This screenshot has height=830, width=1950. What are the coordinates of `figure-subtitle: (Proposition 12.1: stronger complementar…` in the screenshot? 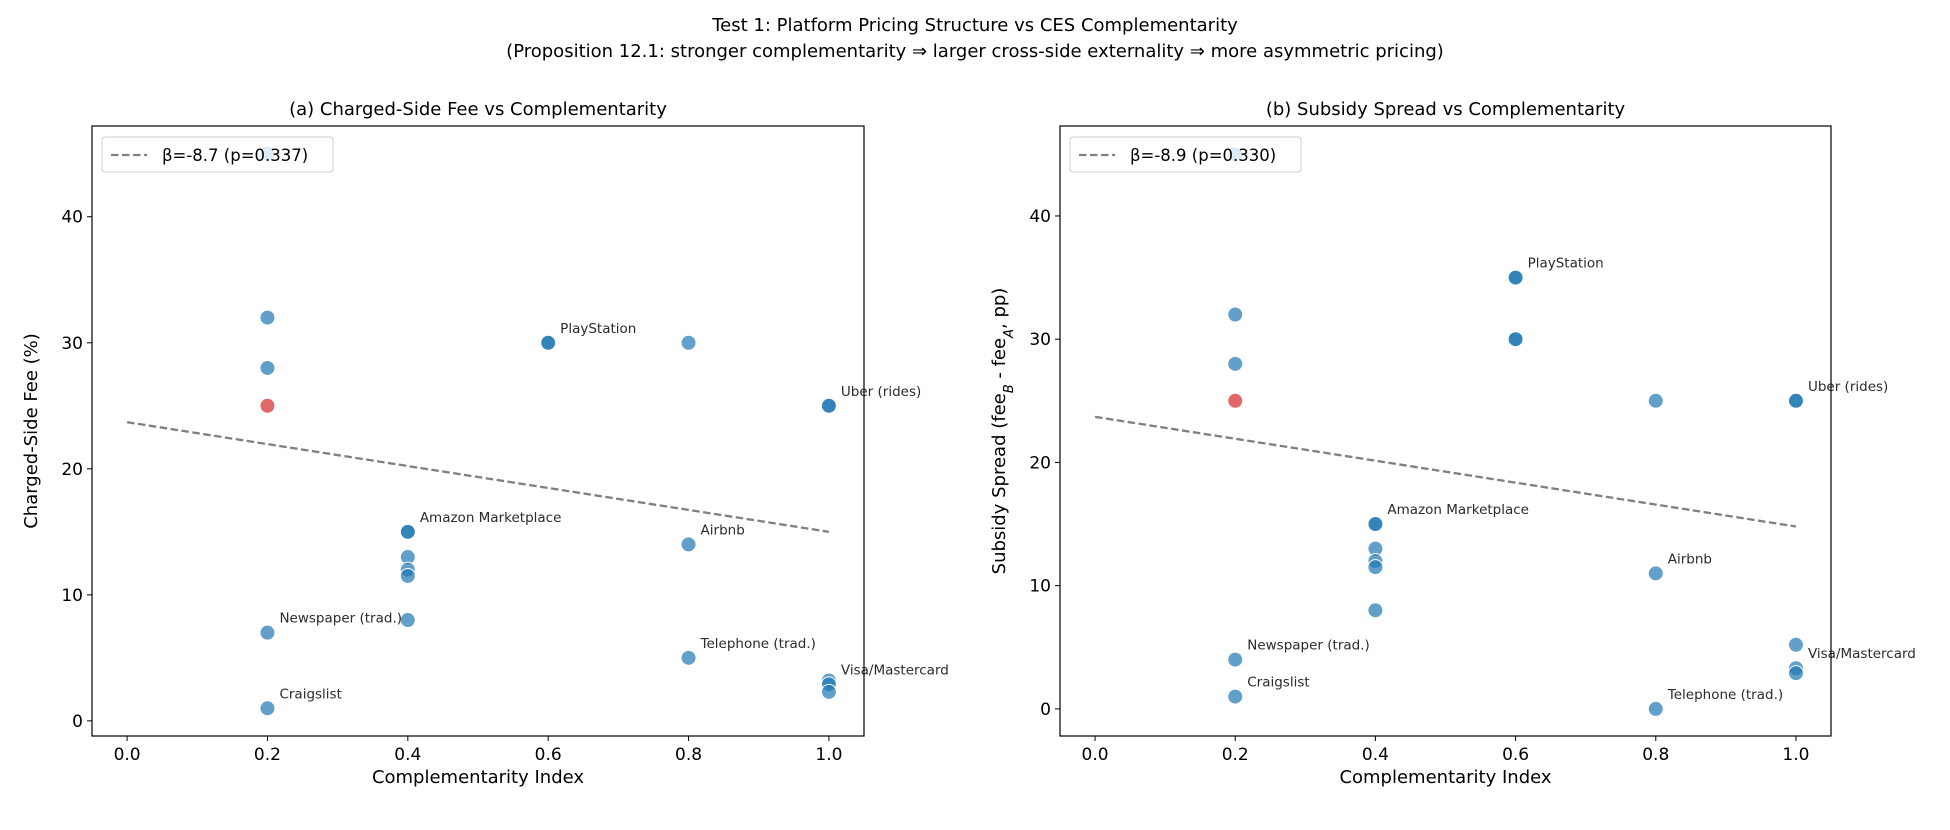 It's located at (975, 51).